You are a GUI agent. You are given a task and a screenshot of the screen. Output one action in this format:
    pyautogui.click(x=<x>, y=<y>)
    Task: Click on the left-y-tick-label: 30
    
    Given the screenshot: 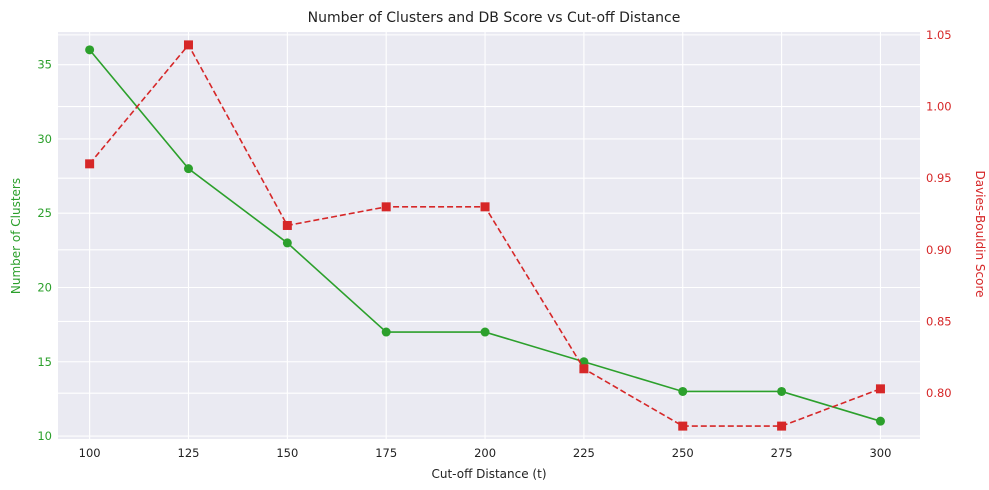 What is the action you would take?
    pyautogui.click(x=44, y=139)
    